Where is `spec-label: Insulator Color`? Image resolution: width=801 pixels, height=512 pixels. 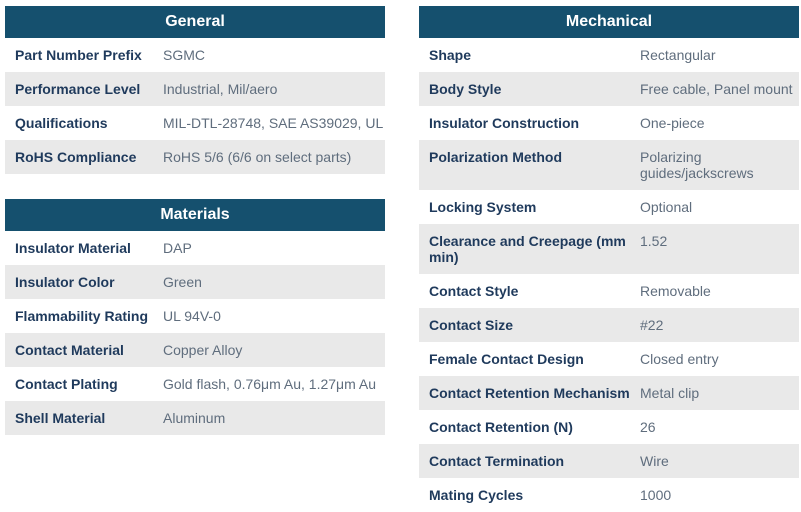 spec-label: Insulator Color is located at coordinates (65, 282).